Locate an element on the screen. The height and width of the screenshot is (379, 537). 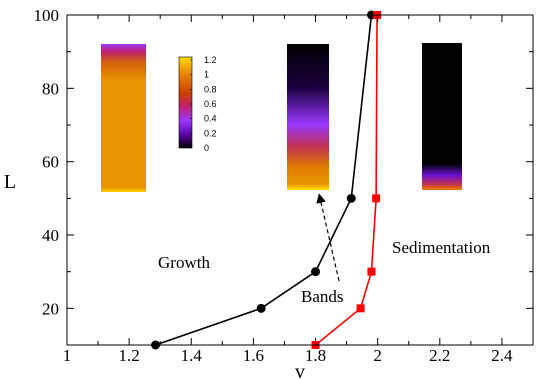
inset-growth-profile is located at coordinates (123, 118).